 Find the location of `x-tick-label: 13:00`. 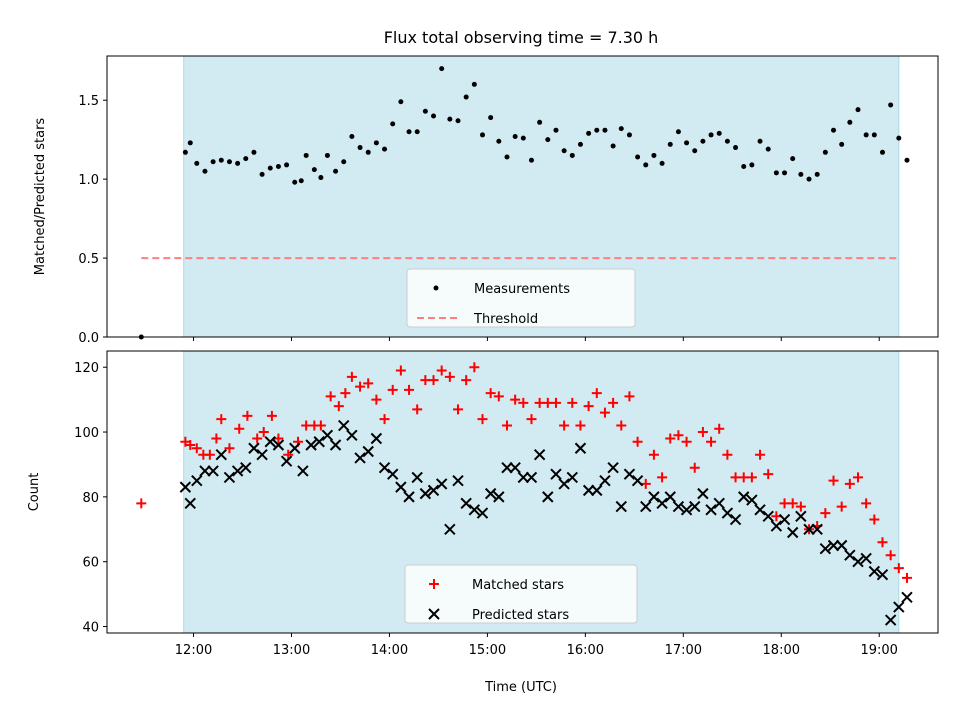

x-tick-label: 13:00 is located at coordinates (291, 650).